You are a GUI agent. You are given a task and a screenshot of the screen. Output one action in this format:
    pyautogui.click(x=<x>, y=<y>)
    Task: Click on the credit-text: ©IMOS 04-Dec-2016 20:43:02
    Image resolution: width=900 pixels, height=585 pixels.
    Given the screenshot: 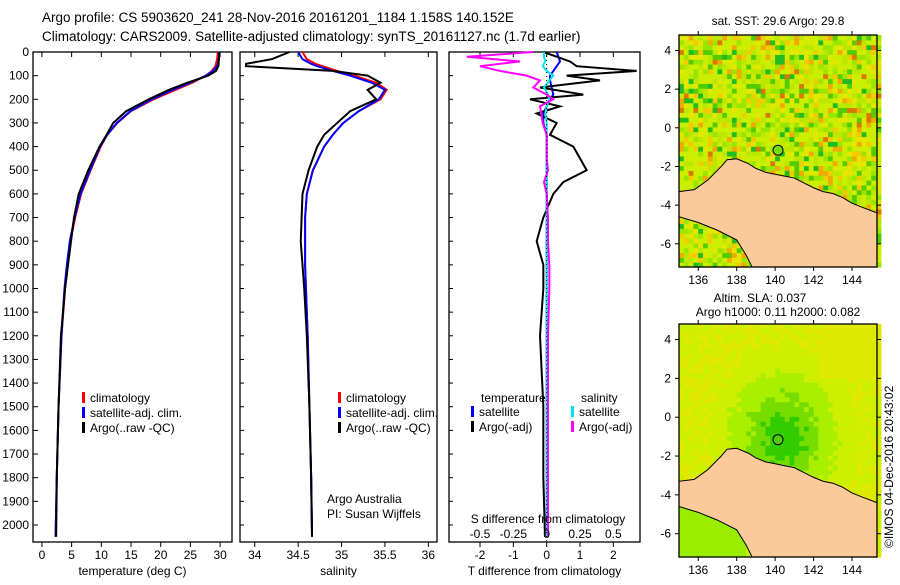 What is the action you would take?
    pyautogui.click(x=889, y=466)
    